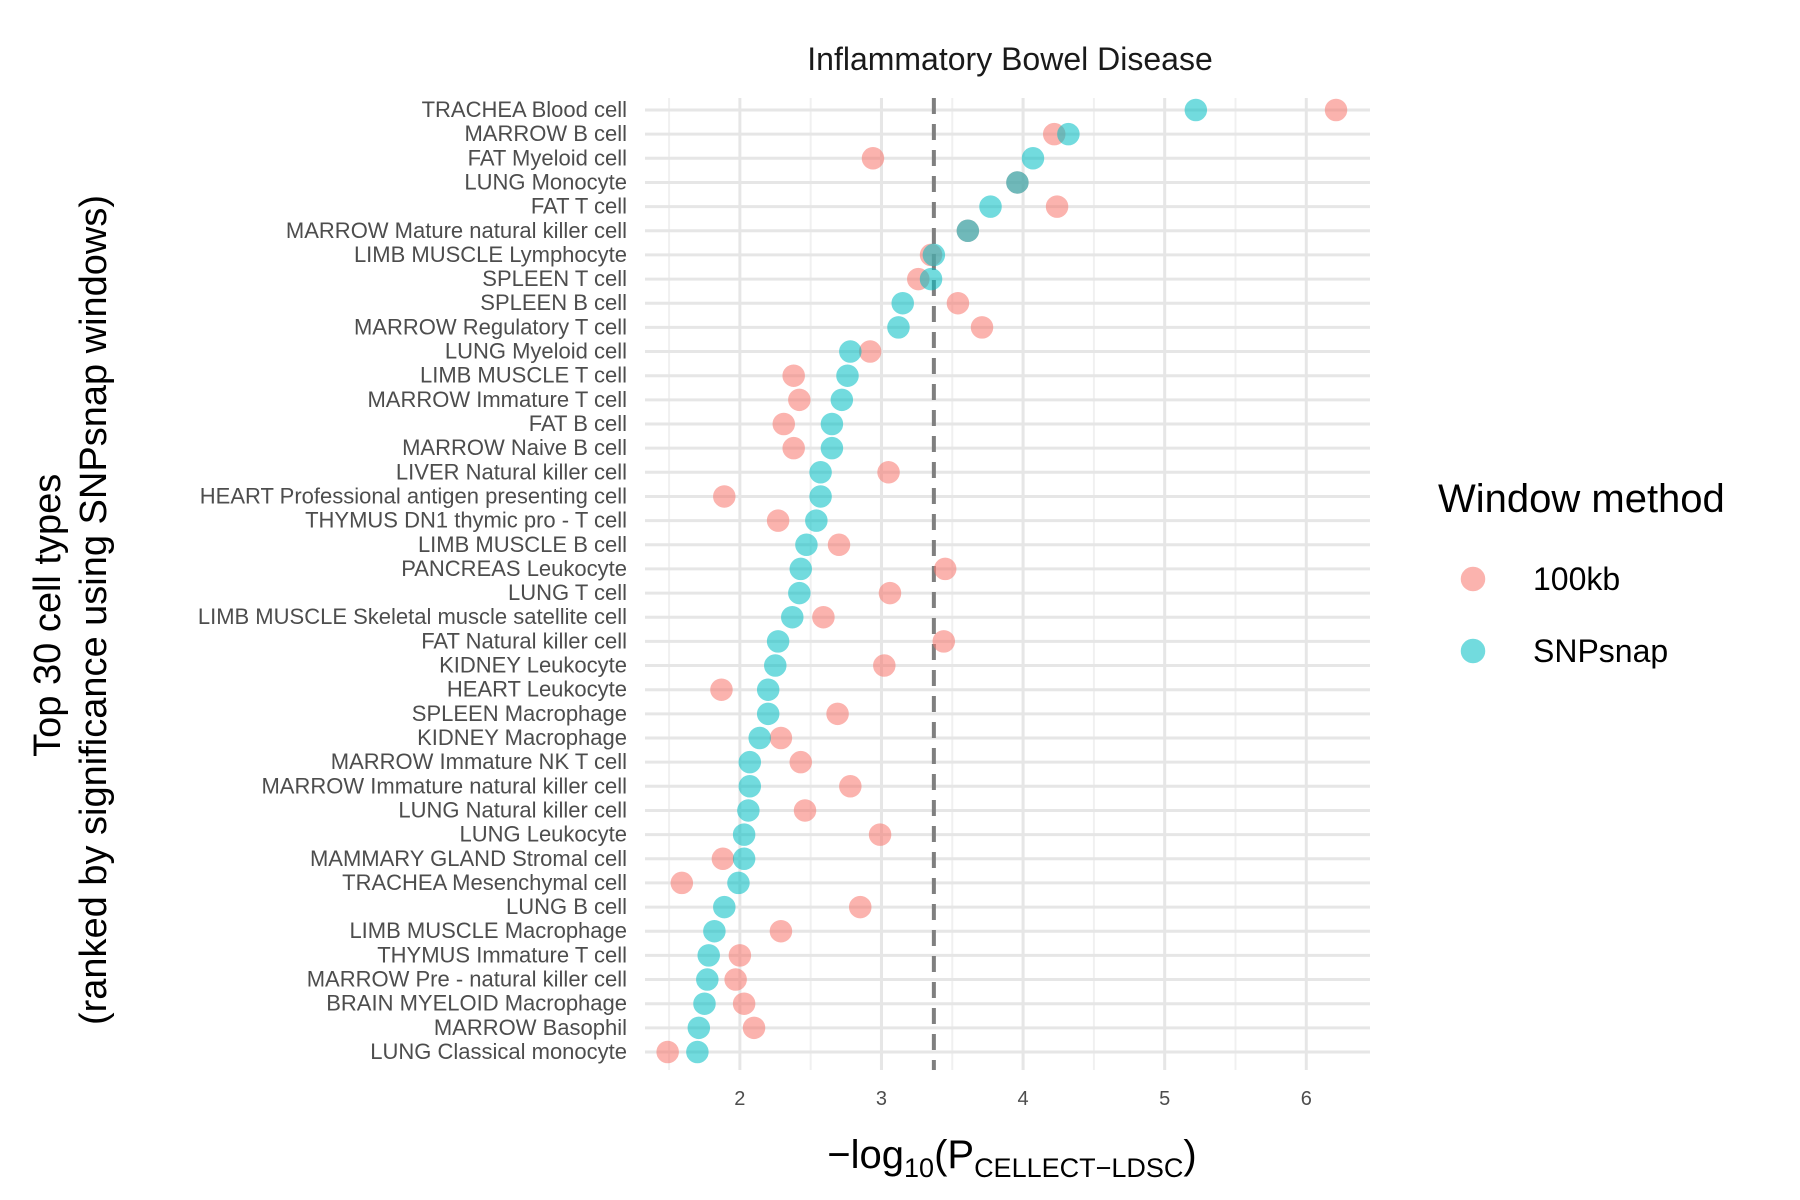  I want to click on category-label: MARROW Basophil, so click(530, 1027).